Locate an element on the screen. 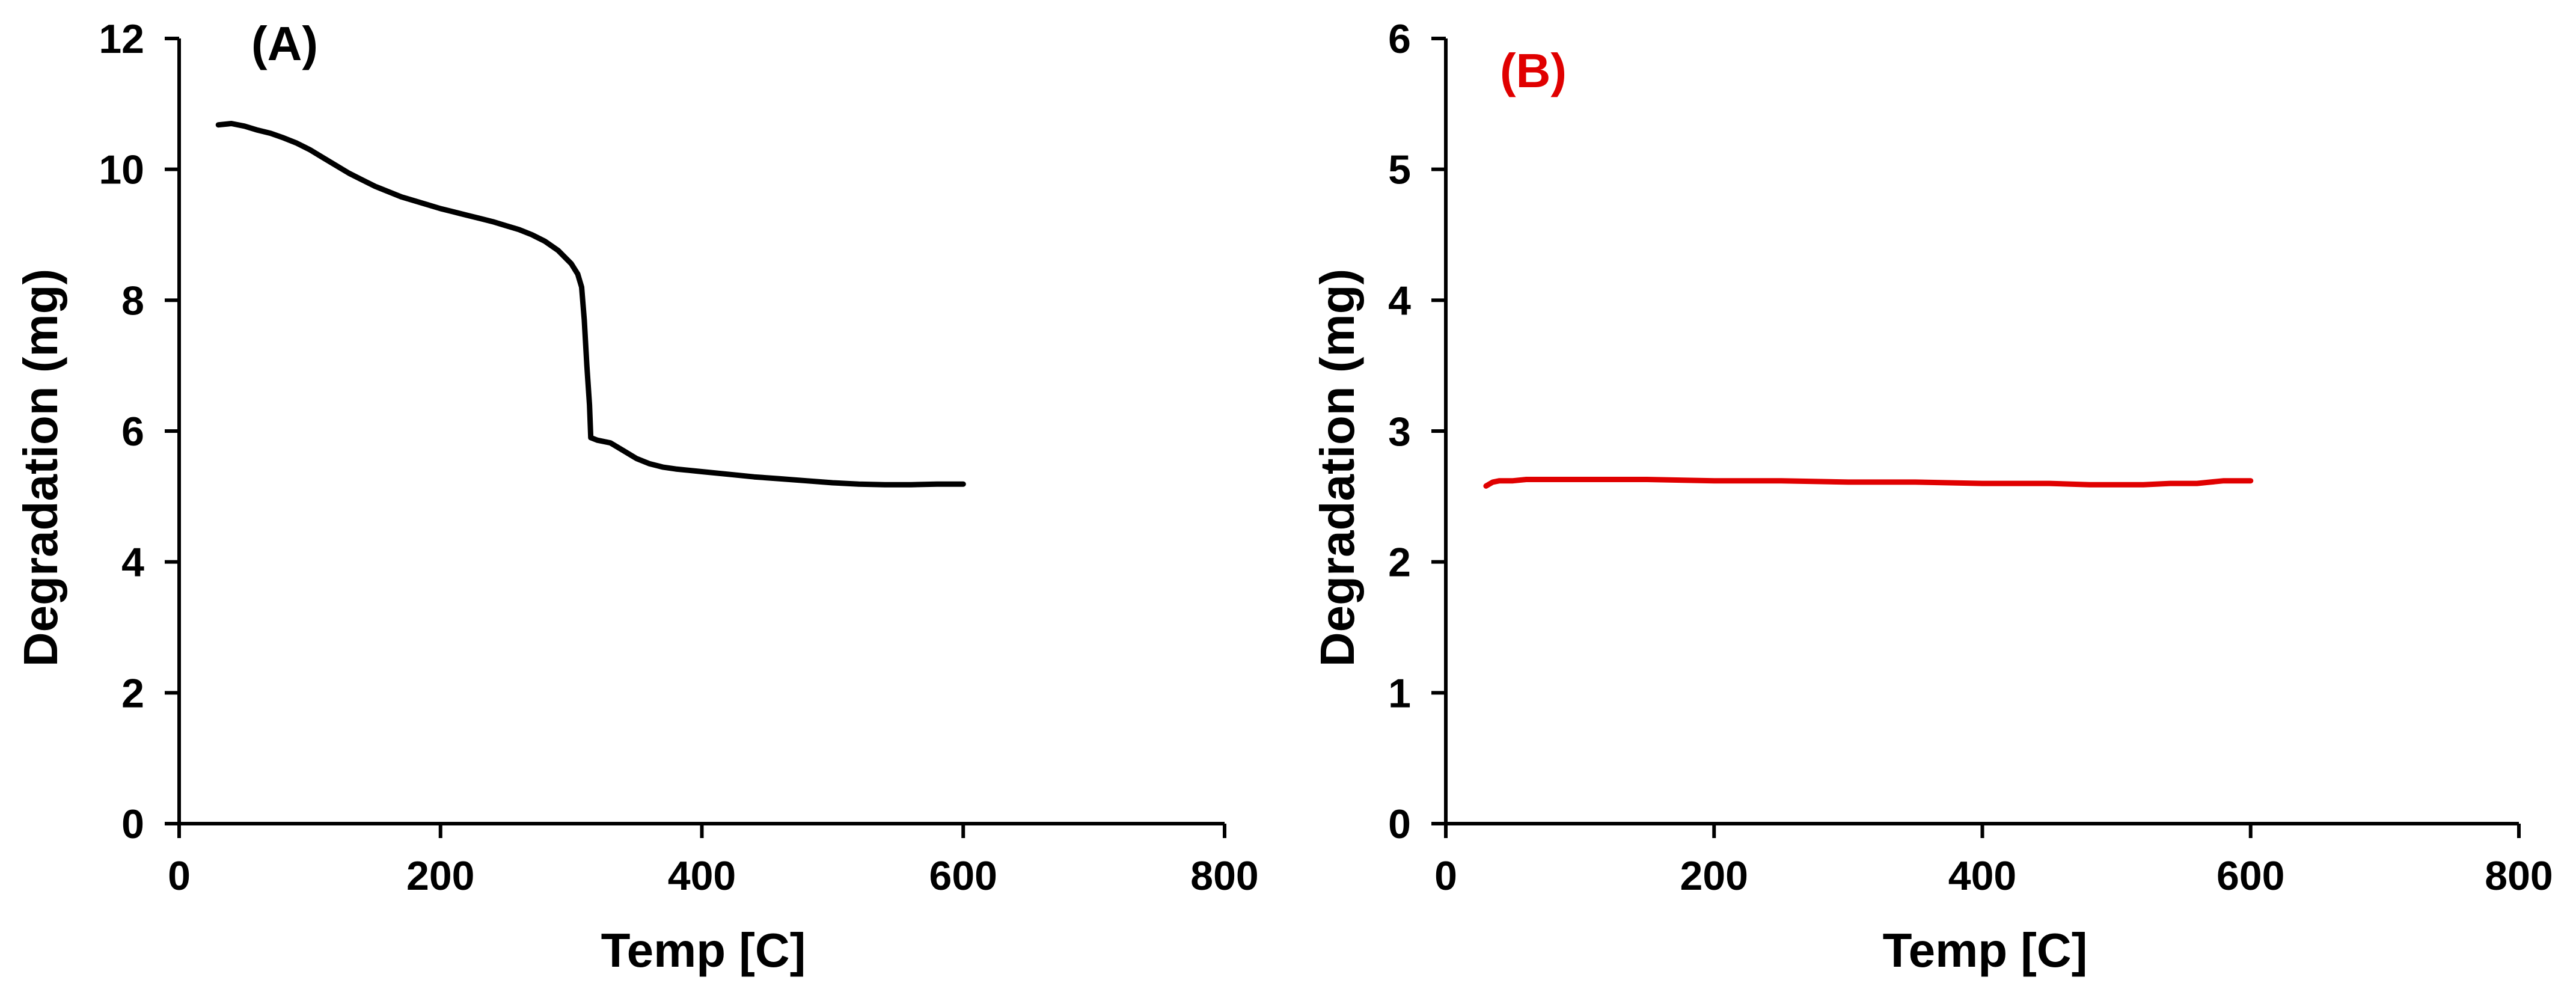 Image resolution: width=2576 pixels, height=1001 pixels. panel-a-y-tick-label: 8 is located at coordinates (132, 300).